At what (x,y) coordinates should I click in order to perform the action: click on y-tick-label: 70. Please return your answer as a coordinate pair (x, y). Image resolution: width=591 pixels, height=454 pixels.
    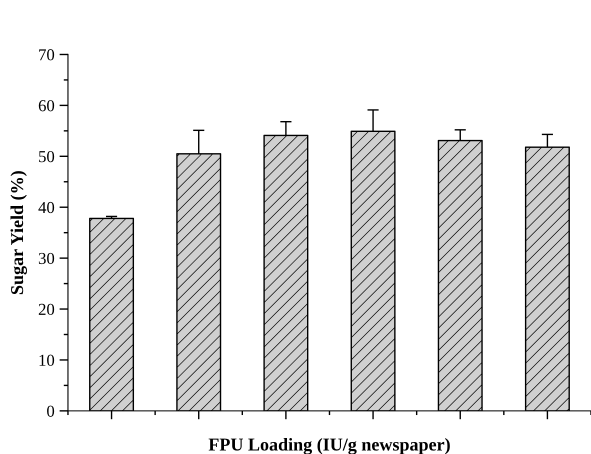
    Looking at the image, I should click on (46, 54).